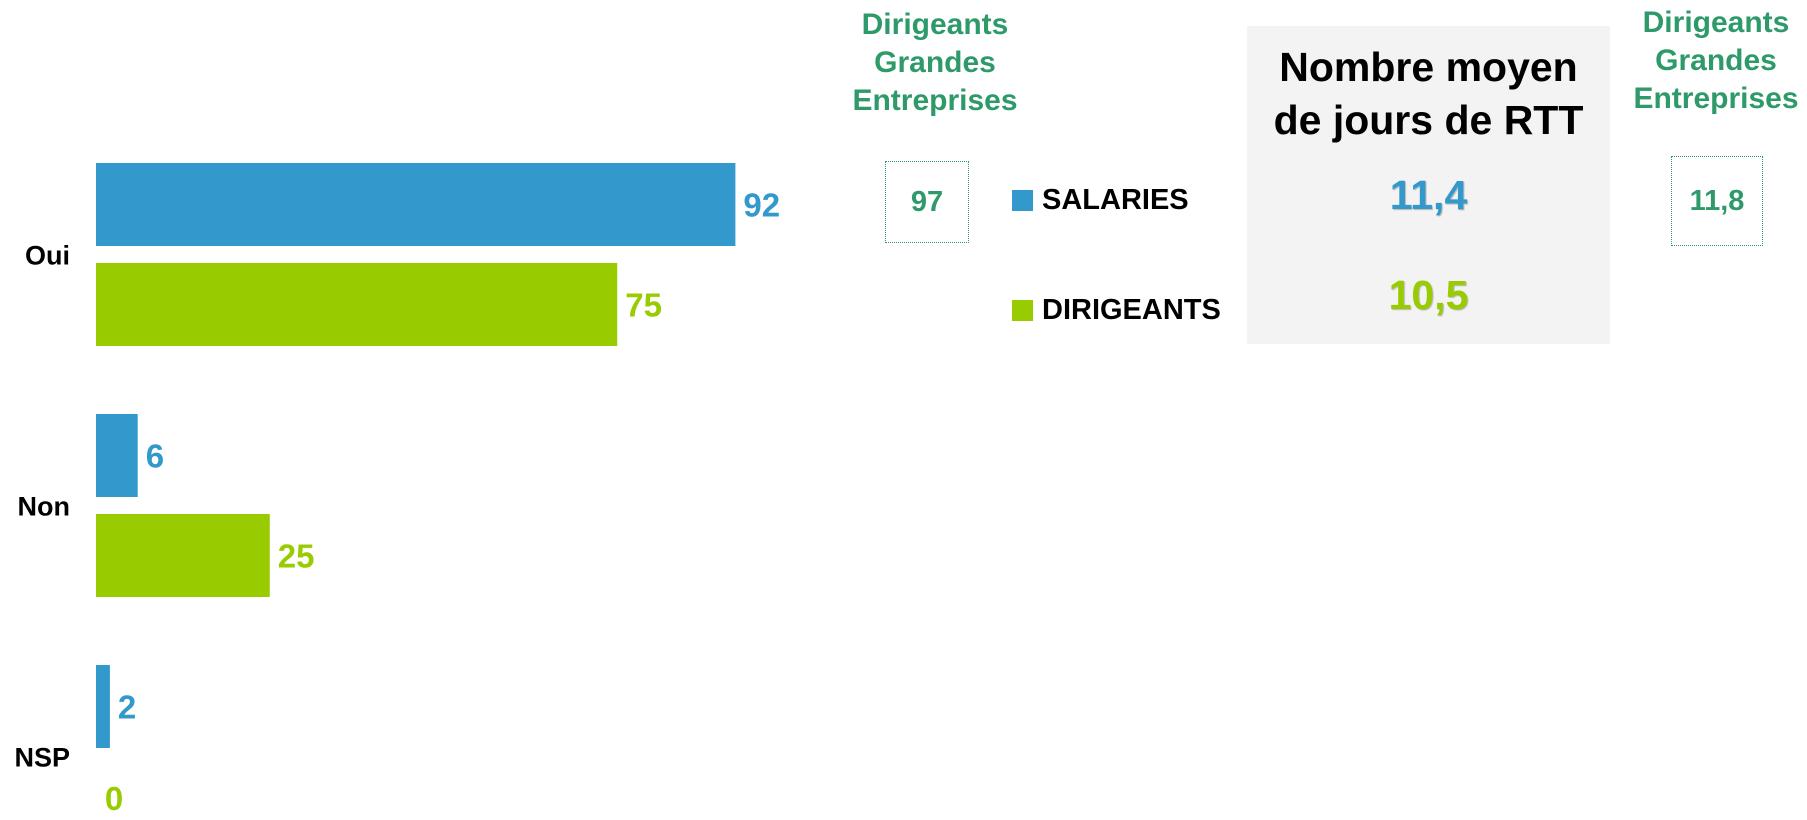 This screenshot has width=1807, height=820. I want to click on bar-salaries-non, so click(117, 455).